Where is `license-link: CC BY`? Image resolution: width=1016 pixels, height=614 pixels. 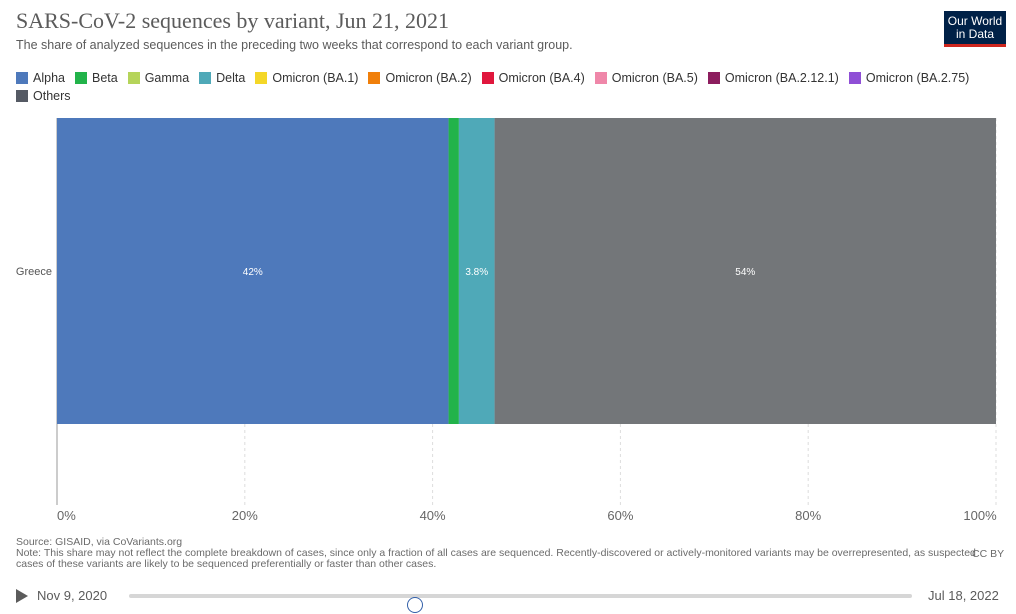
license-link: CC BY is located at coordinates (988, 554).